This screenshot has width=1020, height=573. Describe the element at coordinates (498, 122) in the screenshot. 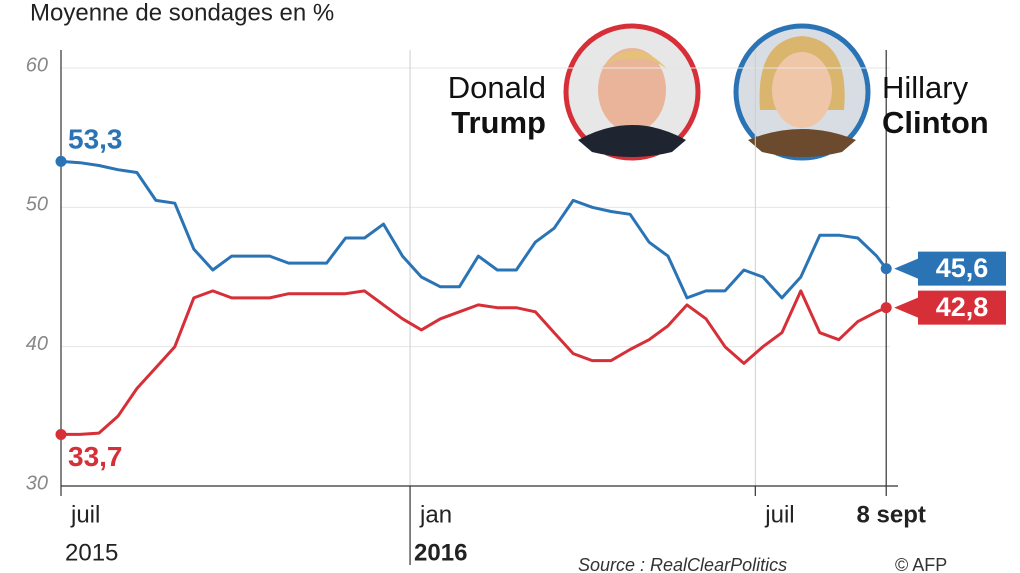

I see `legend-name: Trump` at that location.